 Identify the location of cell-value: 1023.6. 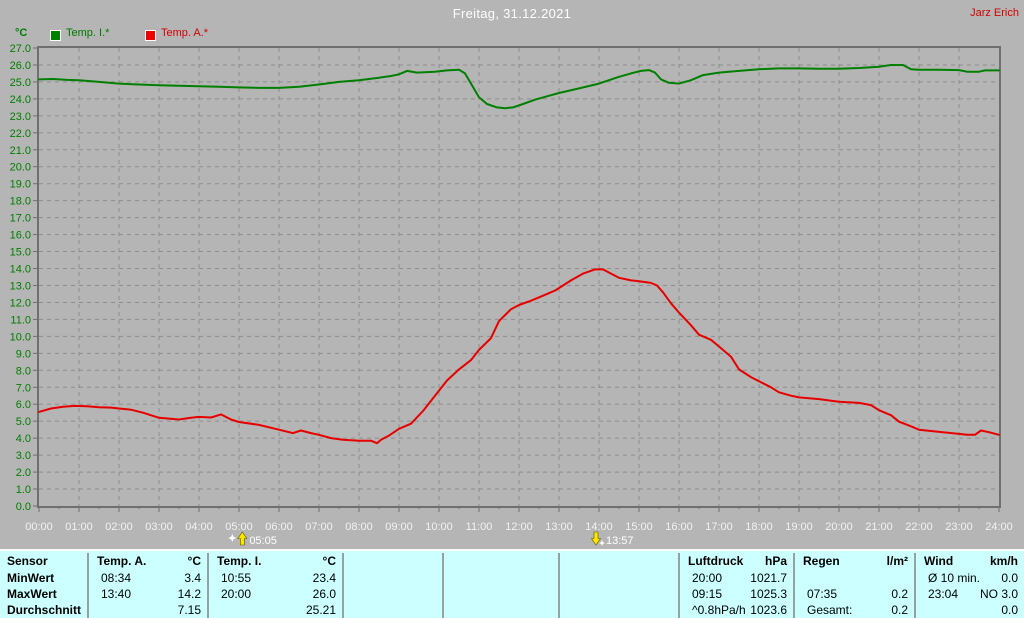
(768, 610).